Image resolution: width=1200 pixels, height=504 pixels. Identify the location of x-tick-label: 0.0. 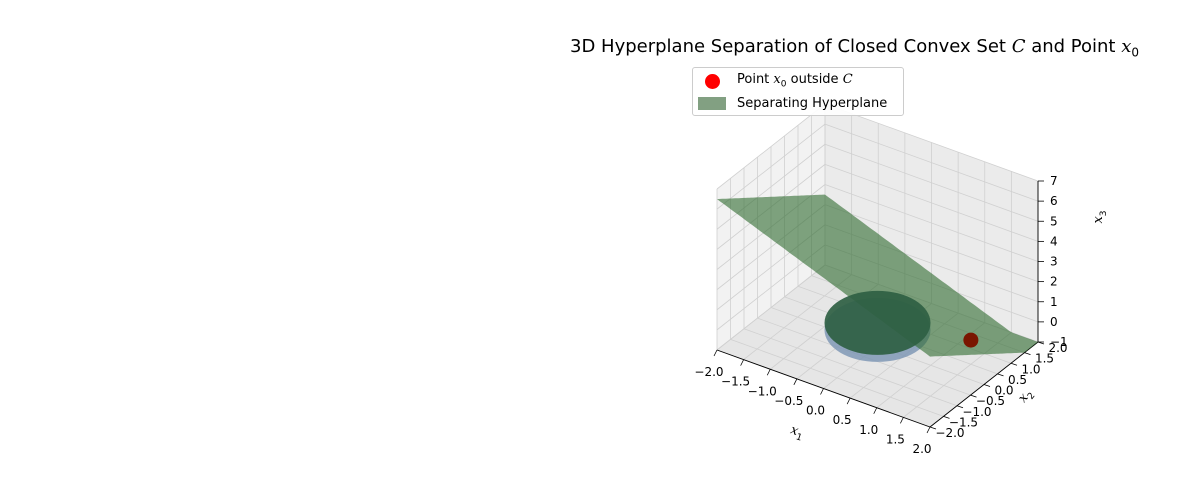
(815, 411).